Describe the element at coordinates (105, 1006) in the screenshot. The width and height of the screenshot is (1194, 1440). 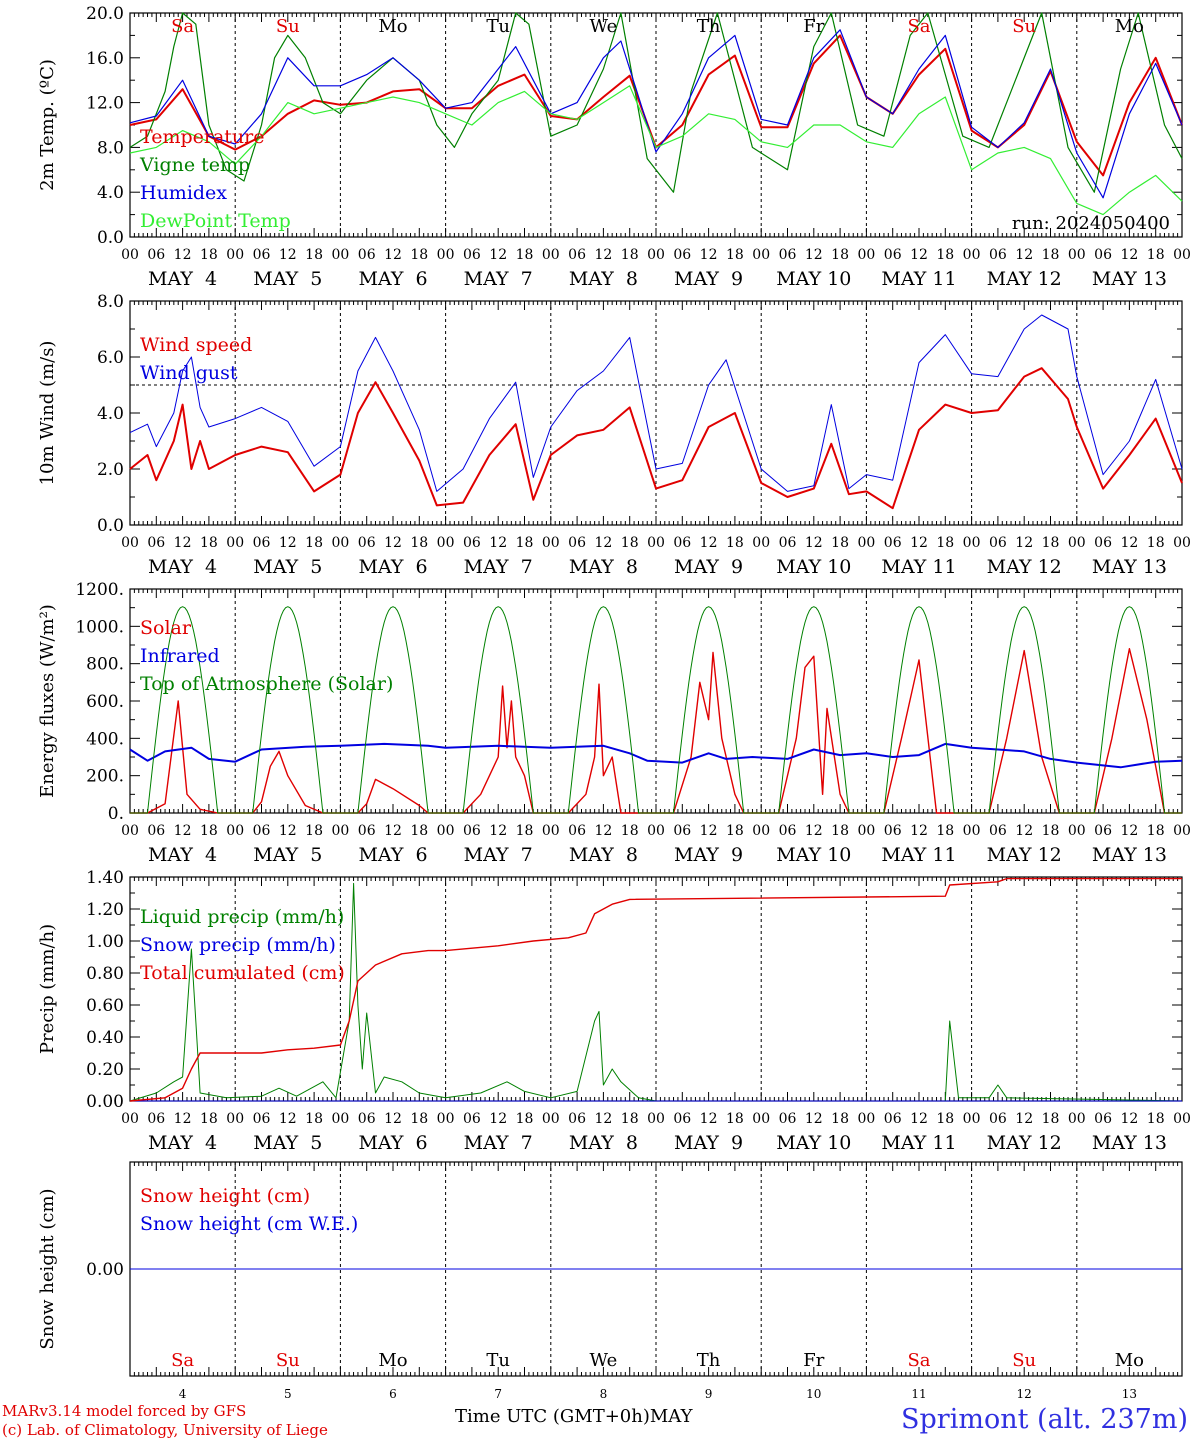
I see `y-tick-label: 0.60` at that location.